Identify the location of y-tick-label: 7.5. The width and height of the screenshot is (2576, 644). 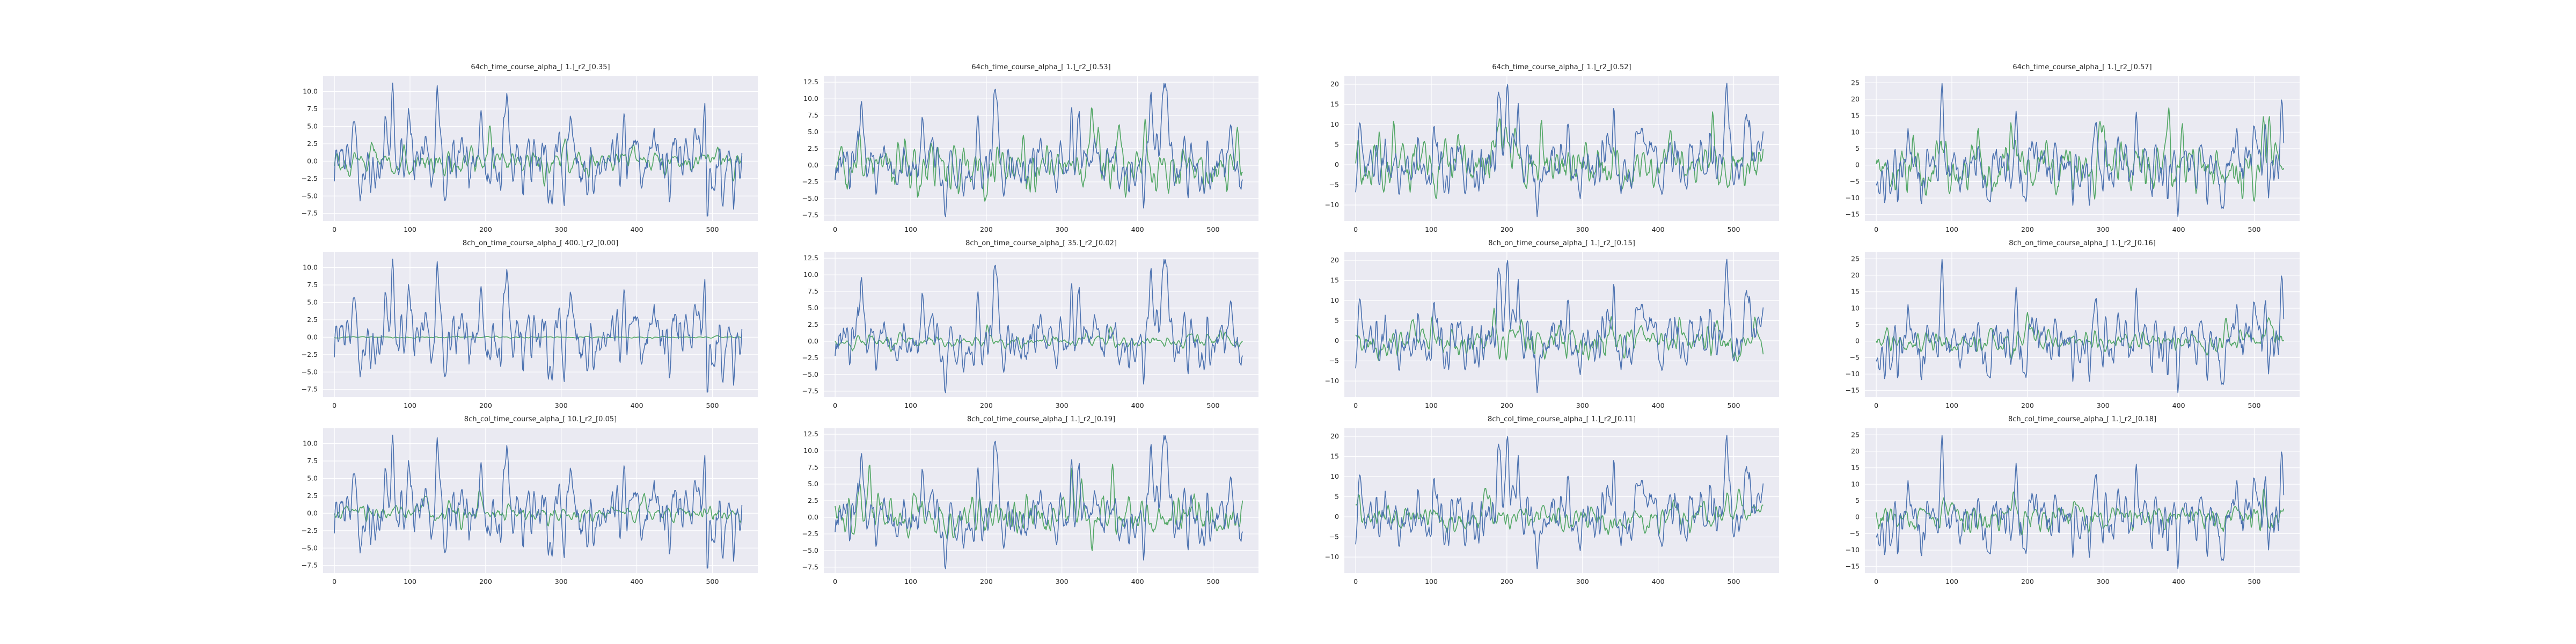
(813, 467).